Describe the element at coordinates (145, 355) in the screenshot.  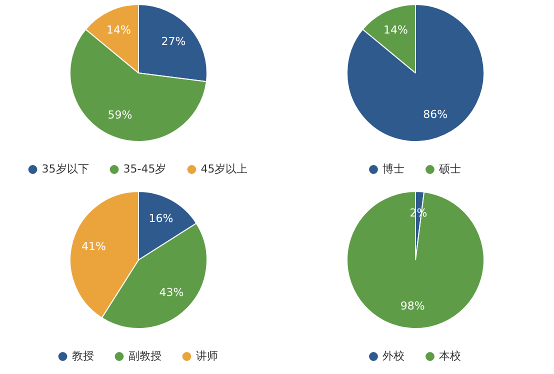
I see `legend-label: 副教授` at that location.